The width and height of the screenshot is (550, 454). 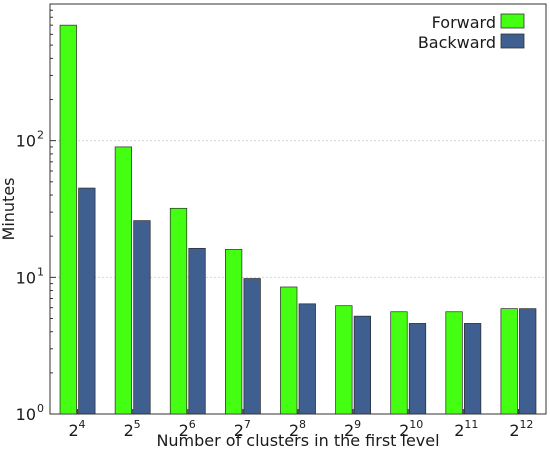 What do you see at coordinates (40, 271) in the screenshot?
I see `y-tick-exponent: 1` at bounding box center [40, 271].